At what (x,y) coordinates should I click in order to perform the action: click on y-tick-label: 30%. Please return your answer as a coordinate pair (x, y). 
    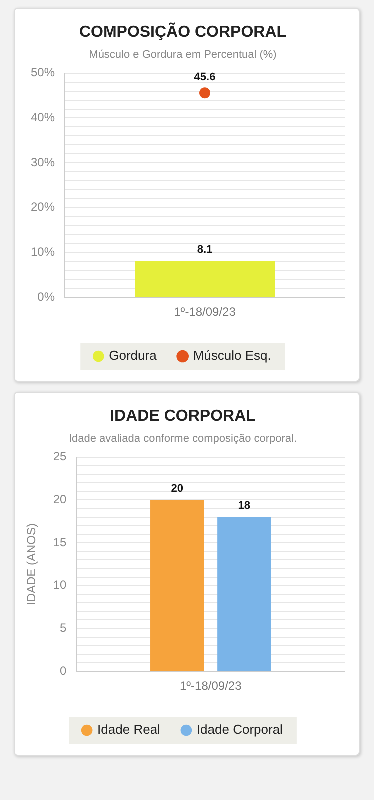
    Looking at the image, I should click on (43, 162).